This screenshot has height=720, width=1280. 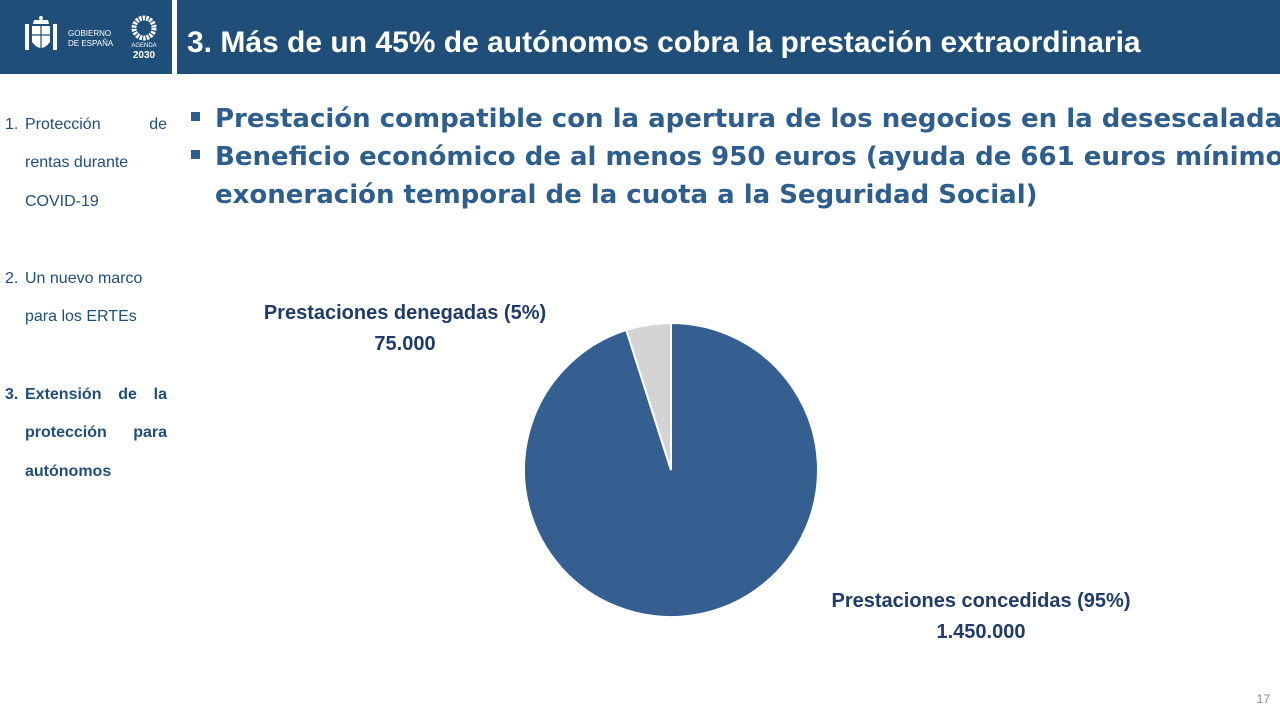 What do you see at coordinates (405, 344) in the screenshot?
I see `slice-value-label: 75.000` at bounding box center [405, 344].